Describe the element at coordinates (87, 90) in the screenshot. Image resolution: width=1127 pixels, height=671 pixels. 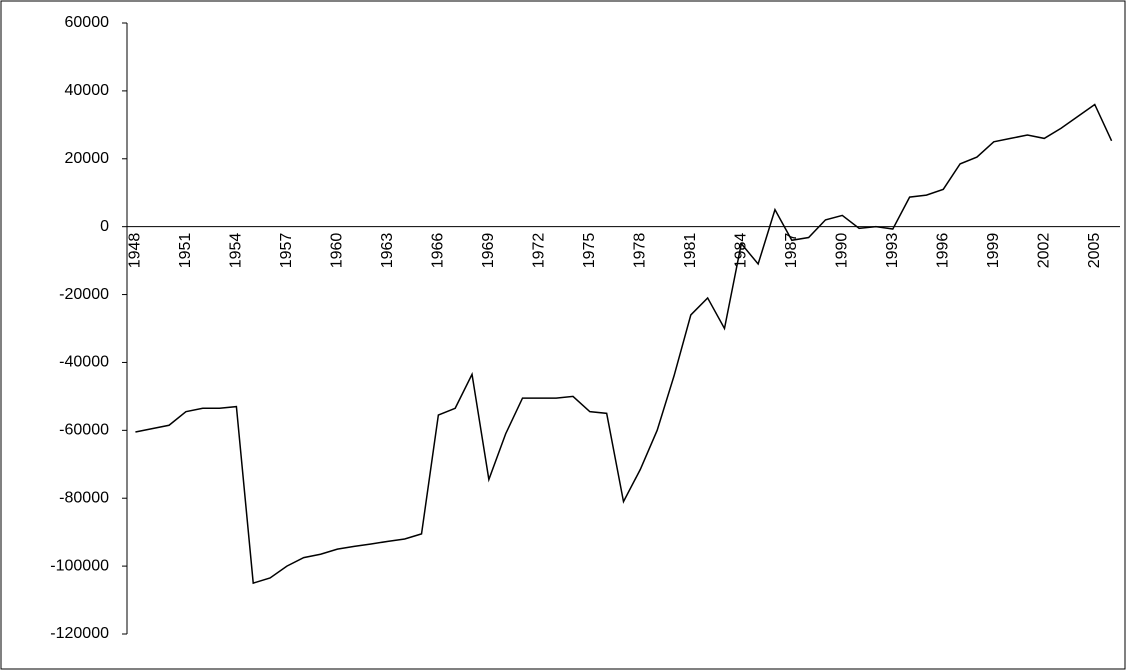
I see `y-tick-label: 40000` at that location.